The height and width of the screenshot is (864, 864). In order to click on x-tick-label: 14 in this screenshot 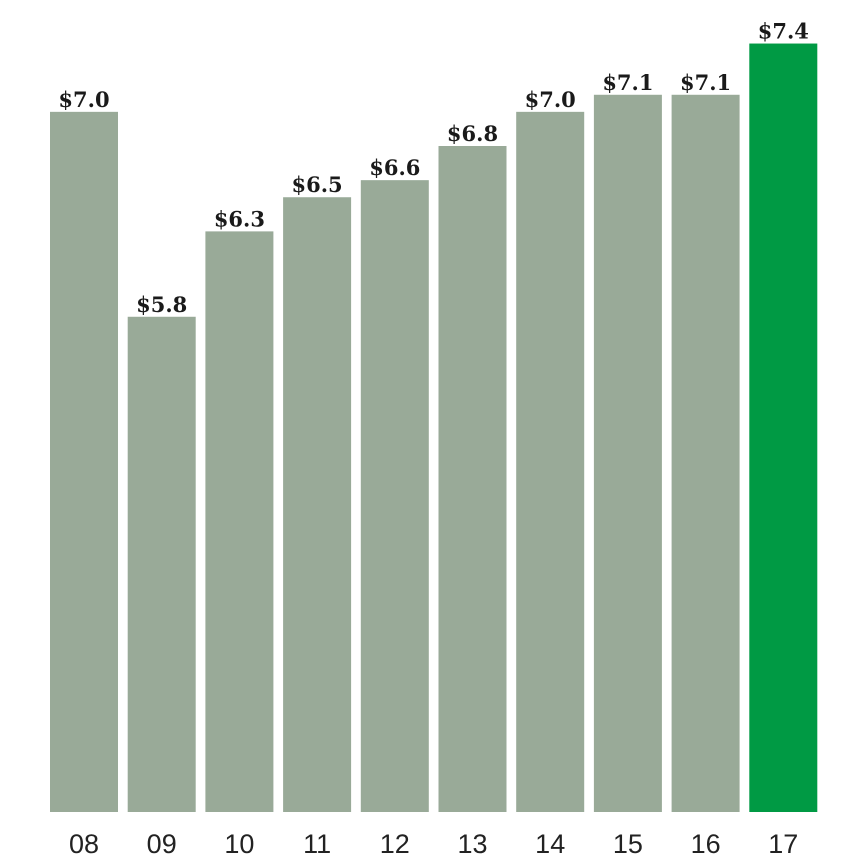, I will do `click(550, 844)`.